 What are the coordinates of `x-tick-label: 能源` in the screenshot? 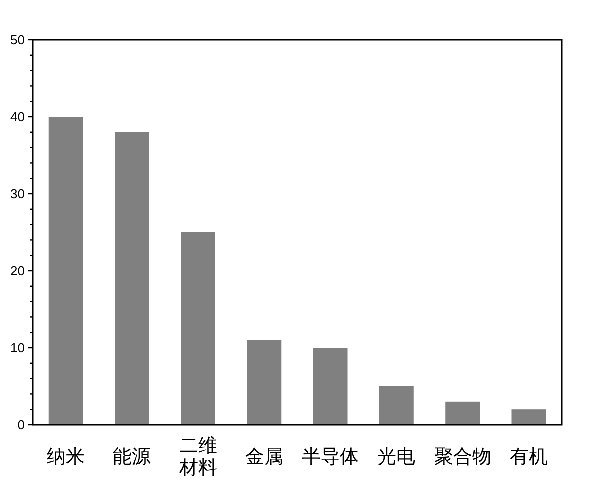 It's located at (132, 457).